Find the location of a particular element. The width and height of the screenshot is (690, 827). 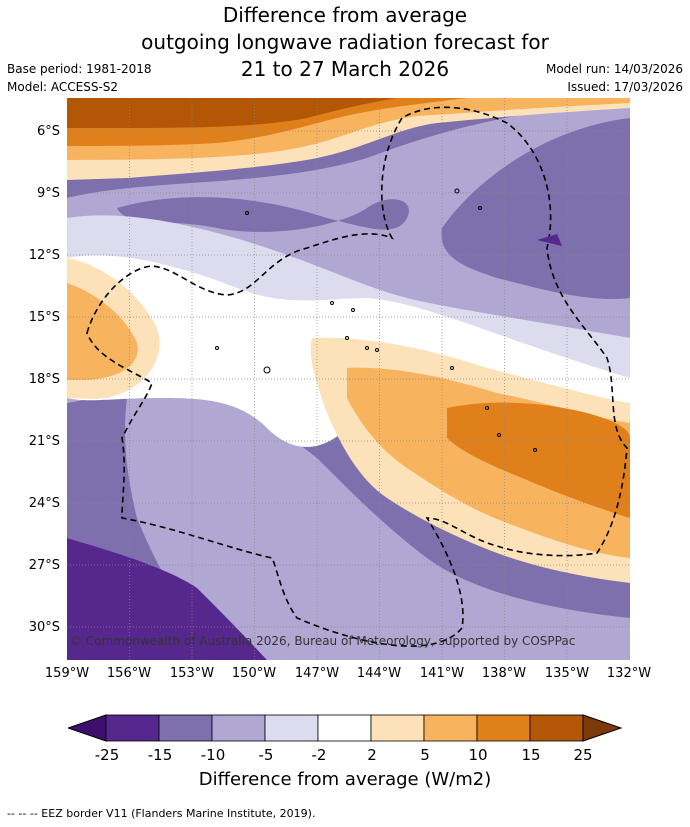

colorbar-tick: -10 is located at coordinates (213, 755).